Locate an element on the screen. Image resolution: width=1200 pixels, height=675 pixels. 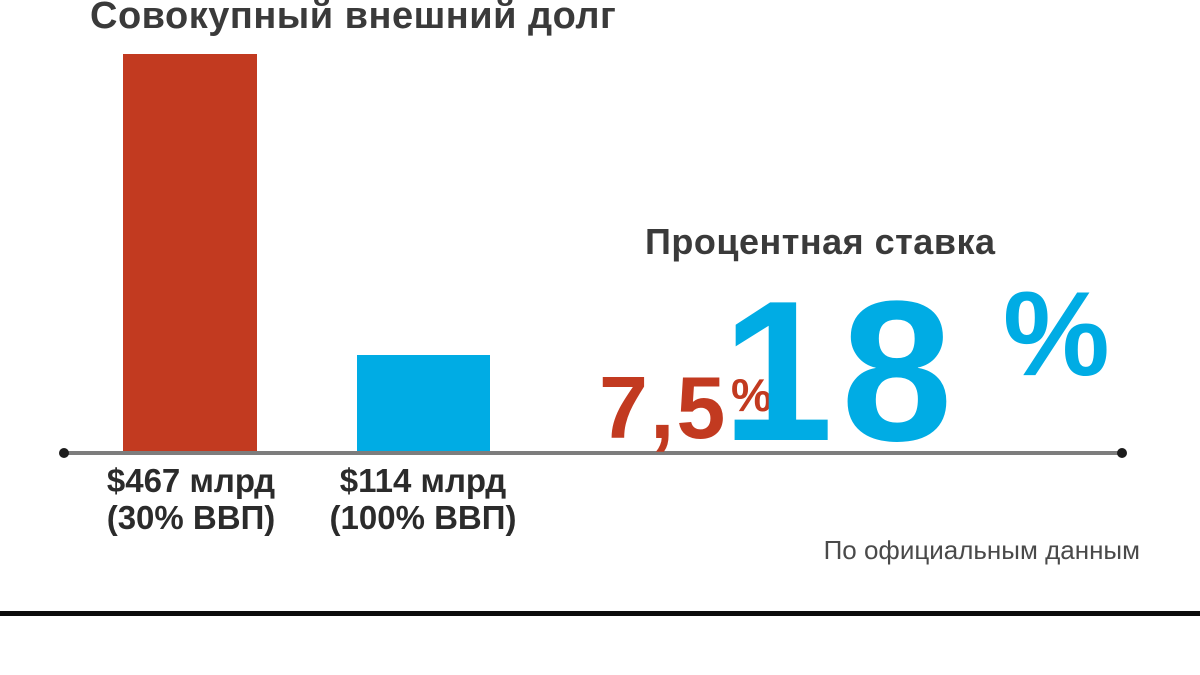
debt-value-blue: $114 млрд is located at coordinates (423, 480).